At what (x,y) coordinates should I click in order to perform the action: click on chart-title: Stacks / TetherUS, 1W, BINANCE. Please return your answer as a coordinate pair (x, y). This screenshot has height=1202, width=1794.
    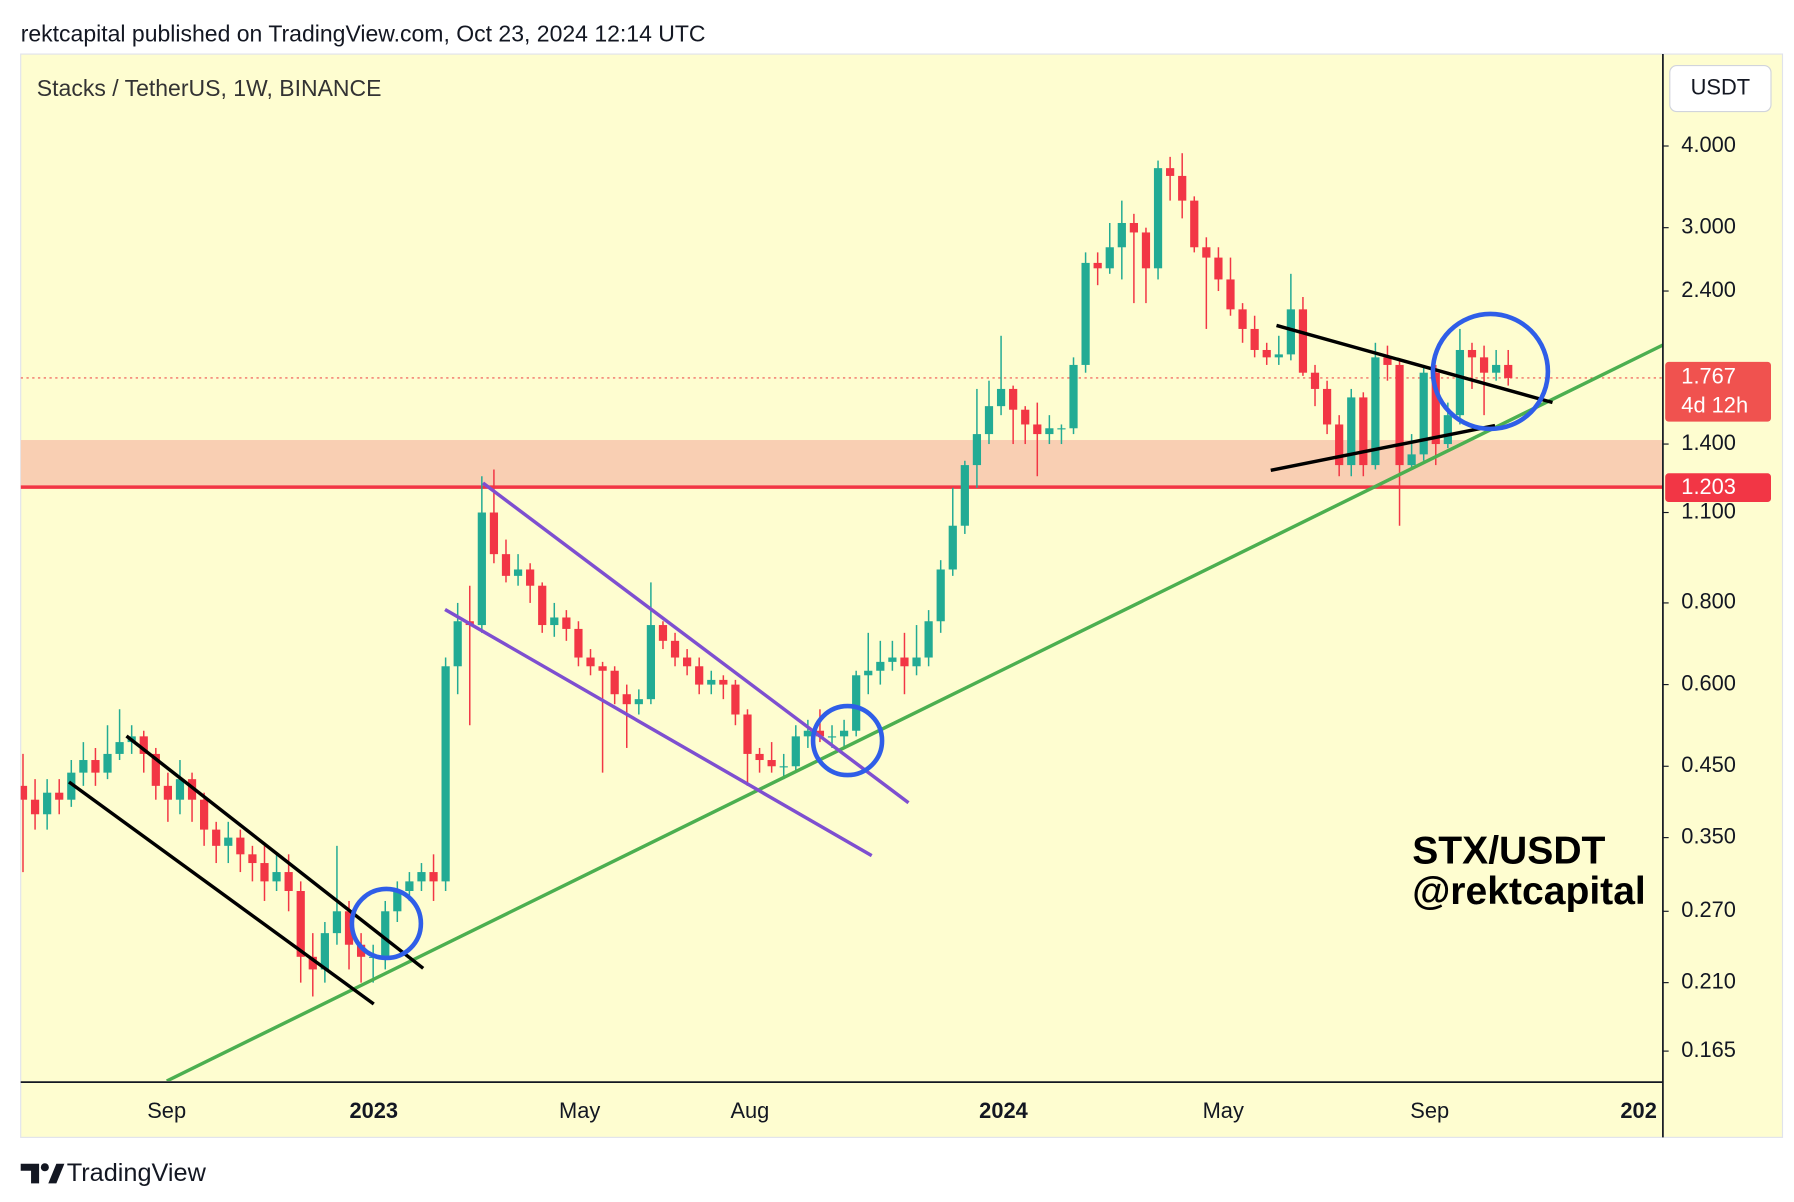
    Looking at the image, I should click on (209, 88).